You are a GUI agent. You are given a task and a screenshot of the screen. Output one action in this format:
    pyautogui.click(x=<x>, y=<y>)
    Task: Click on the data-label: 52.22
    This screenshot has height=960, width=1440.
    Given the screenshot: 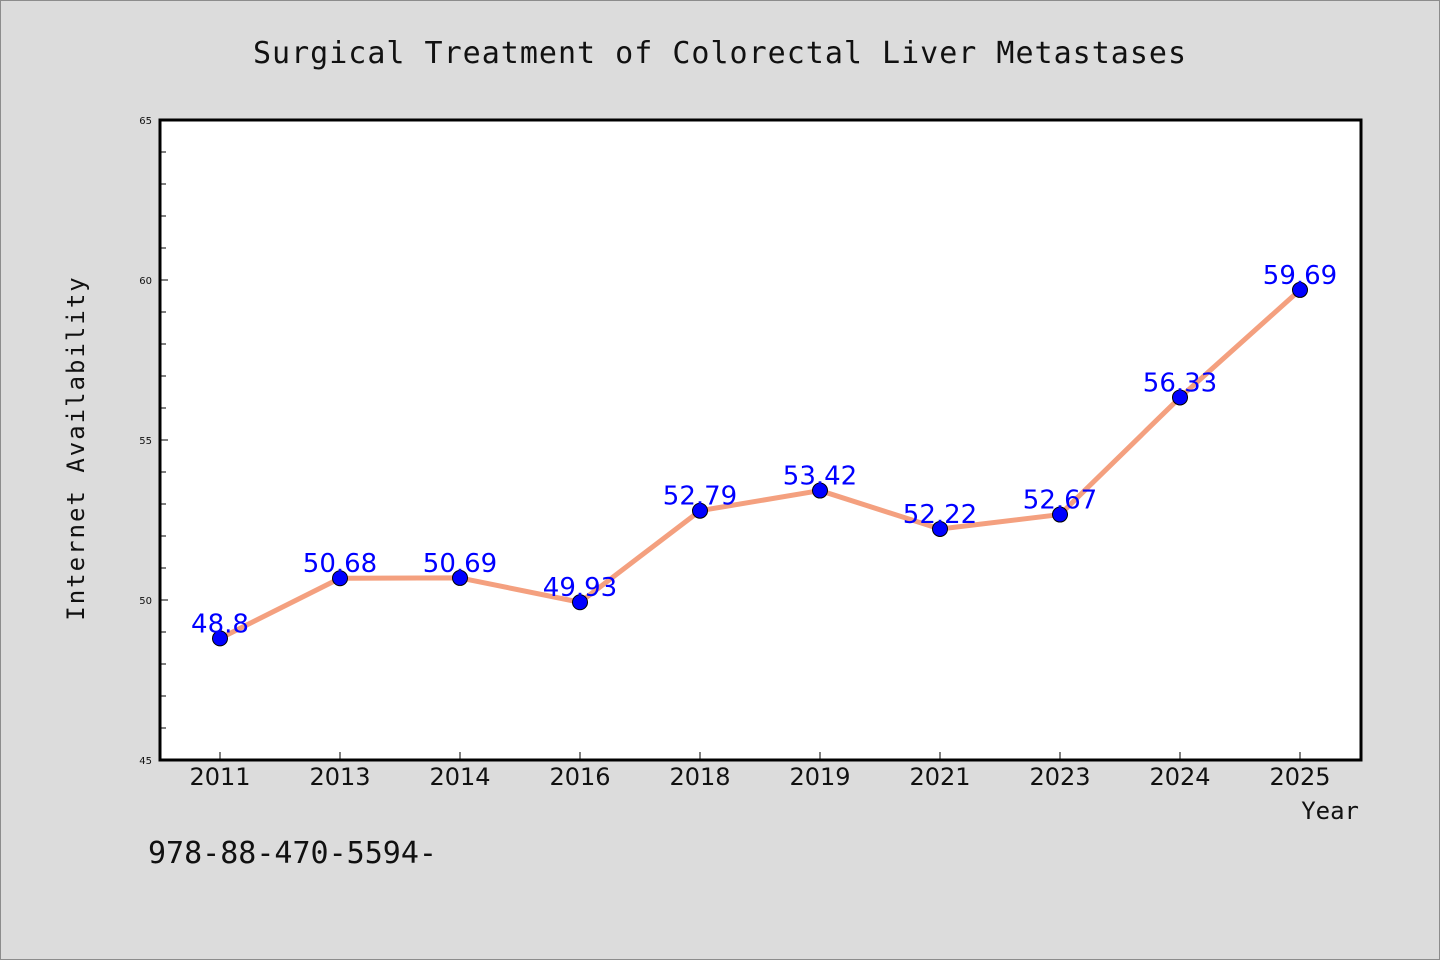 What is the action you would take?
    pyautogui.click(x=940, y=515)
    